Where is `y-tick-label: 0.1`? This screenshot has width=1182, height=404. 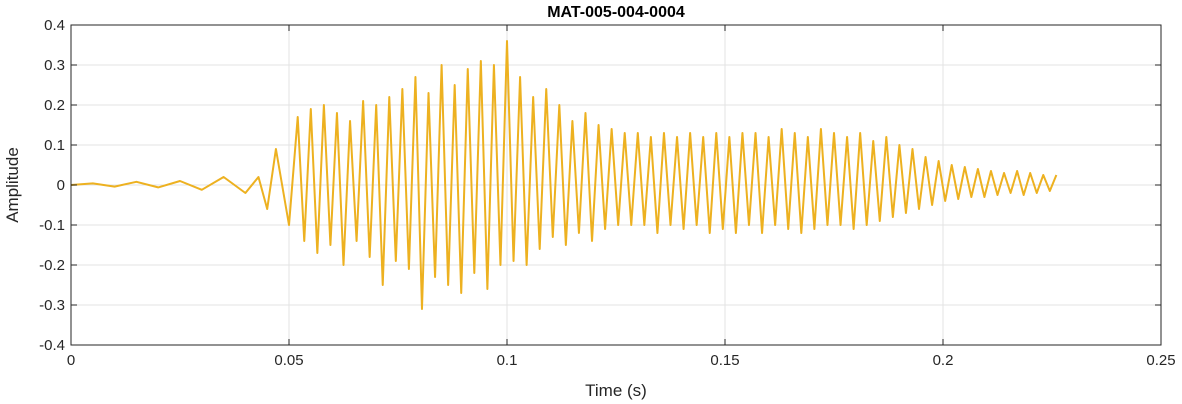
y-tick-label: 0.1 is located at coordinates (54, 145).